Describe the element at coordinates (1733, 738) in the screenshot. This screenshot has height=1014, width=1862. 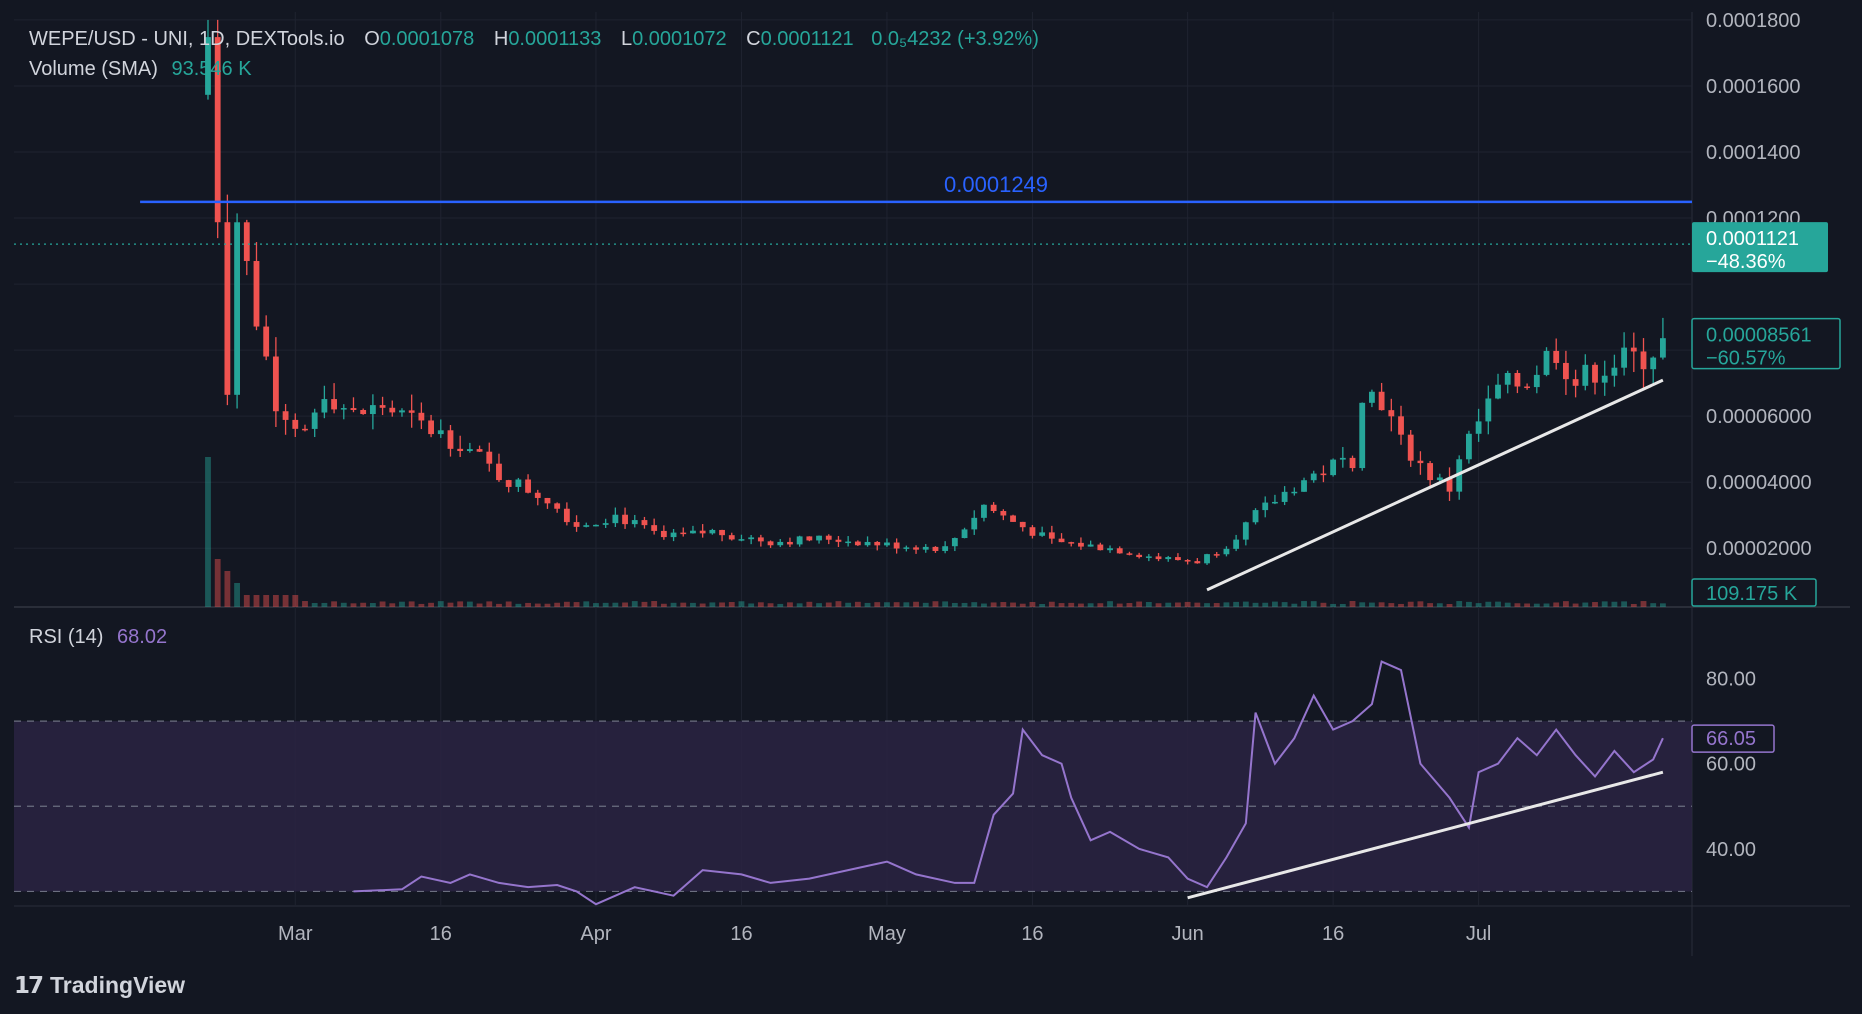
I see `rsi-value-badge` at that location.